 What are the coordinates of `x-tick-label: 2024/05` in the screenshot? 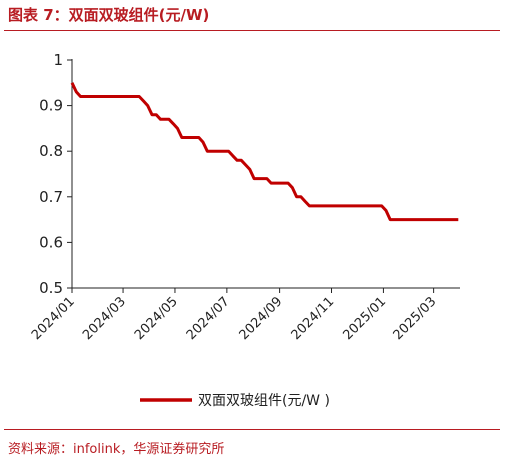 It's located at (156, 318).